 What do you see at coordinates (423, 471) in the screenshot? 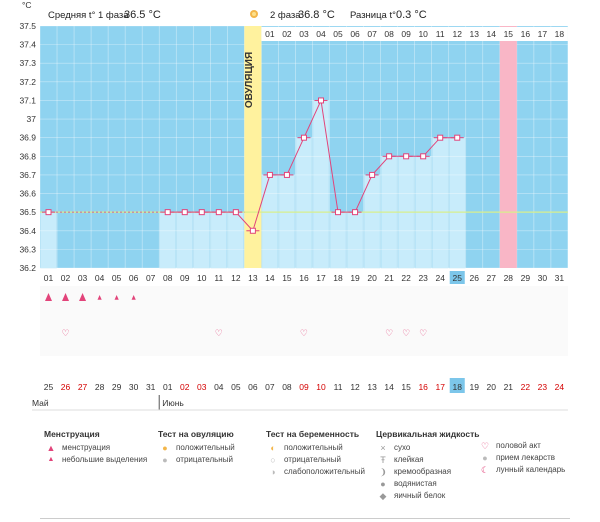
I see `legend-cerv-item-3: кремообразная` at bounding box center [423, 471].